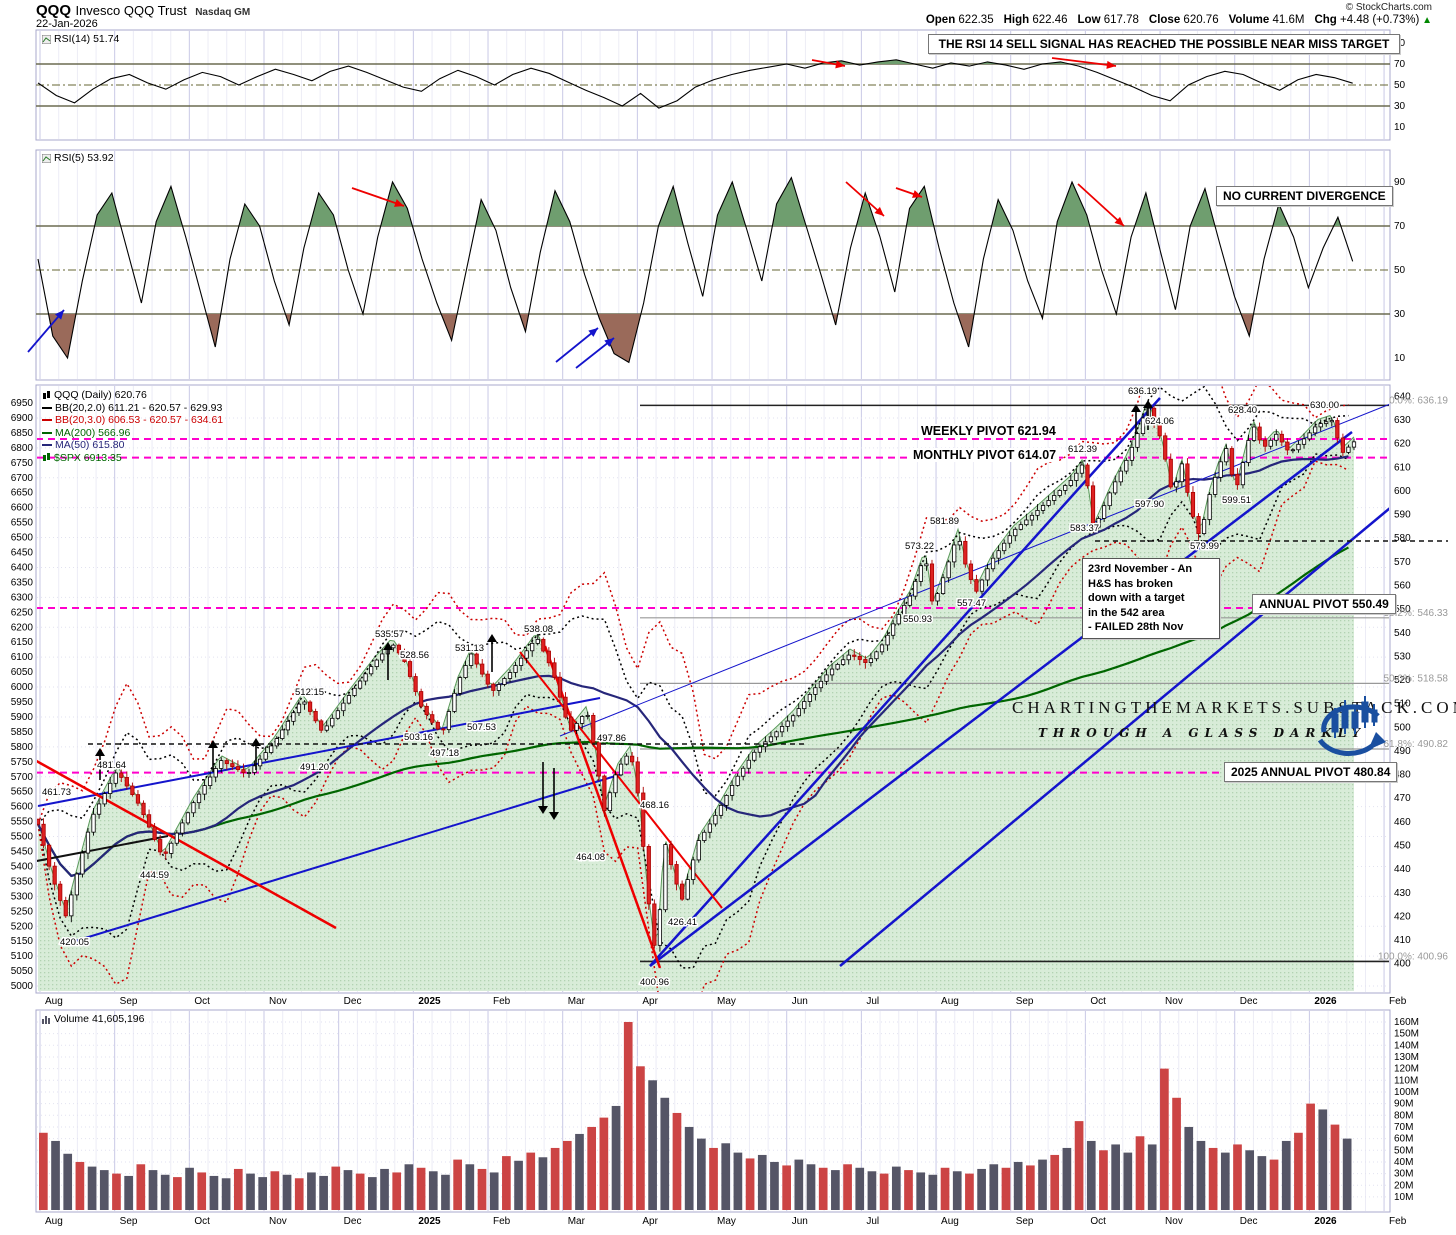  Describe the element at coordinates (1249, 1221) in the screenshot. I see `month-label: Dec` at that location.